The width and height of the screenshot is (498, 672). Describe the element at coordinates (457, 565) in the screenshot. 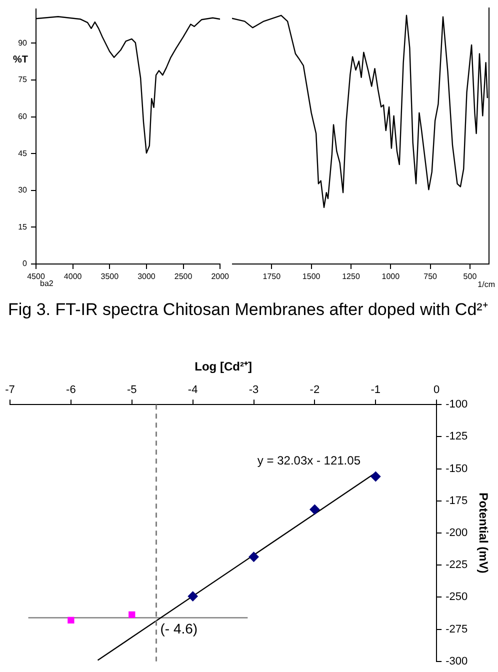

I see `y-tick-label: -225` at that location.